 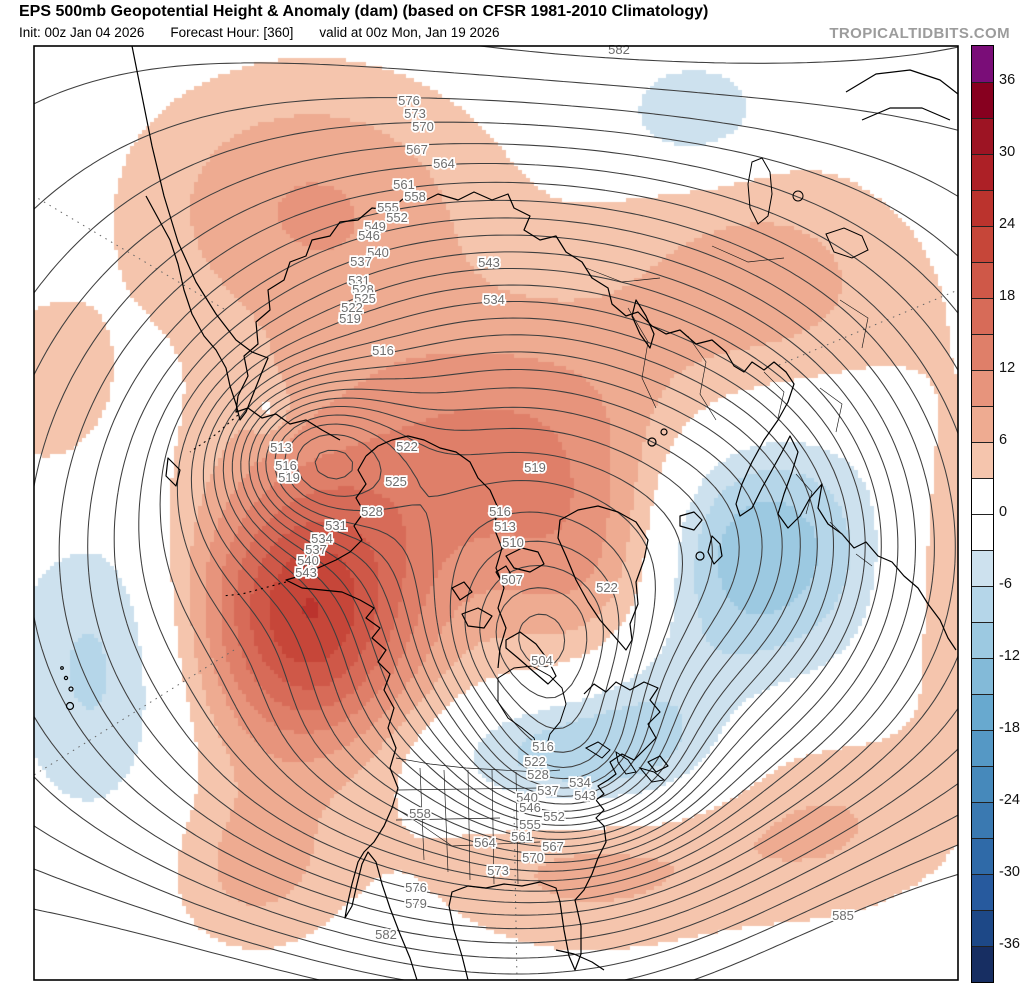 I want to click on colorbar-tick: -24, so click(x=1009, y=800).